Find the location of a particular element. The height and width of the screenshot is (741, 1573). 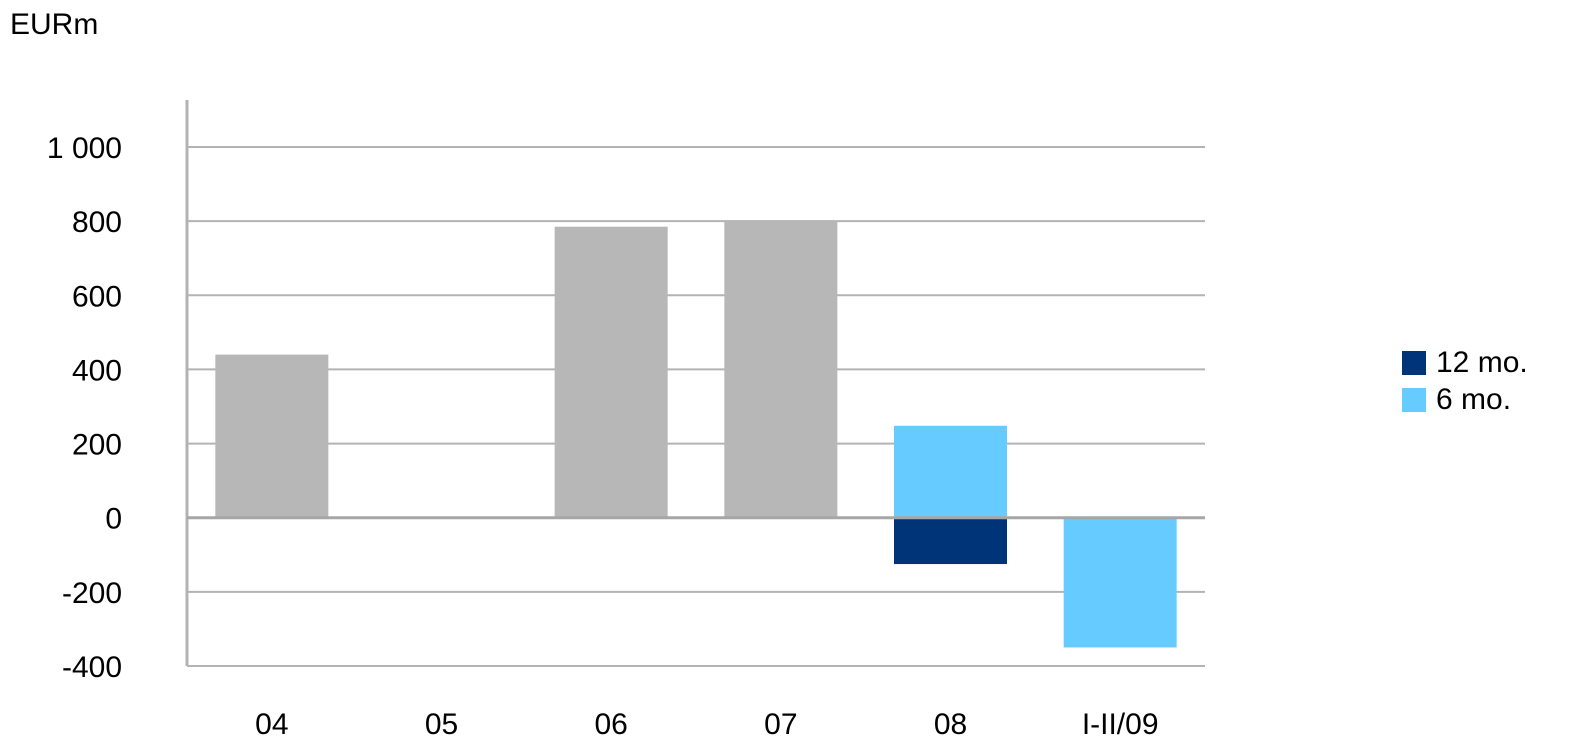

x-tick-label: 04 is located at coordinates (271, 724).